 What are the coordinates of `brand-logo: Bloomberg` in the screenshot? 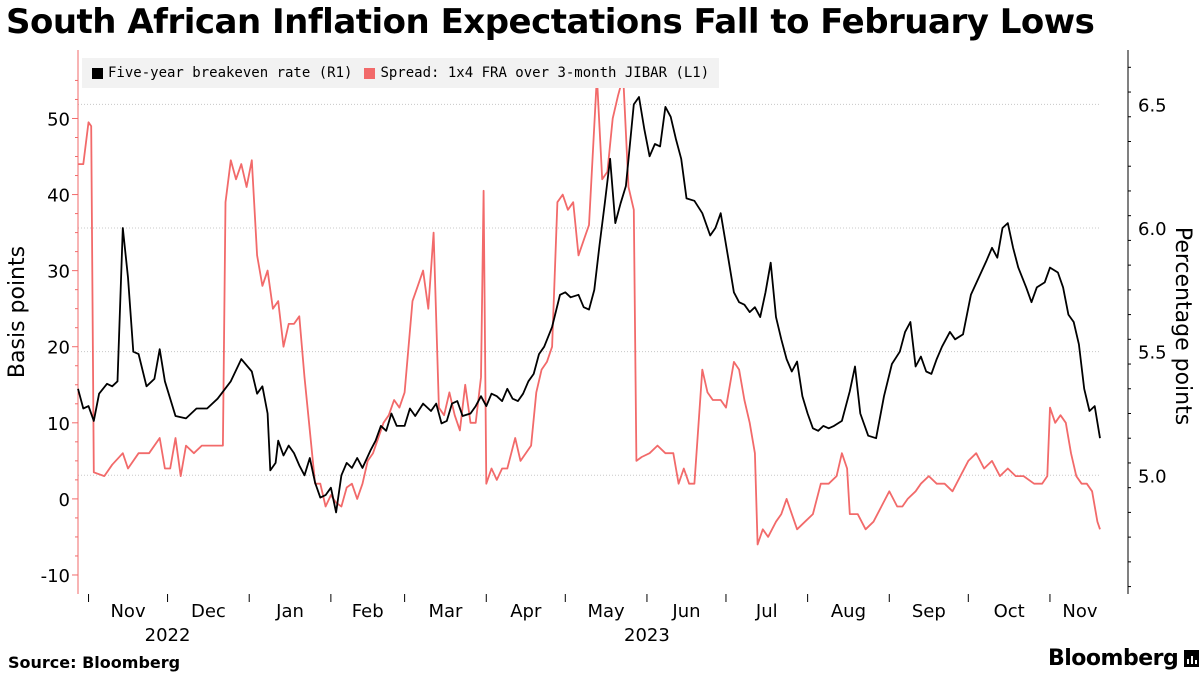 It's located at (1124, 658).